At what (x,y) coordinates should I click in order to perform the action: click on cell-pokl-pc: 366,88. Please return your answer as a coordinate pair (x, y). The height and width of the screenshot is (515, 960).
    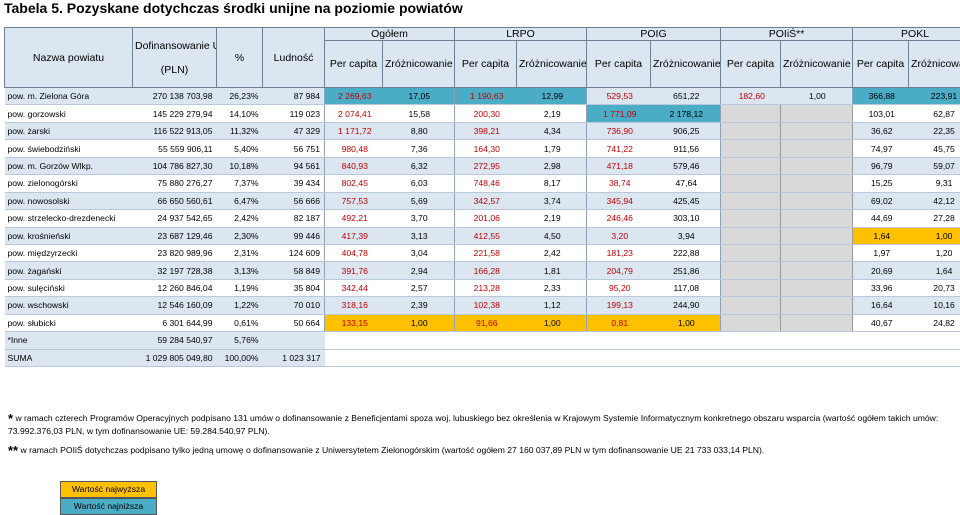
    Looking at the image, I should click on (881, 96).